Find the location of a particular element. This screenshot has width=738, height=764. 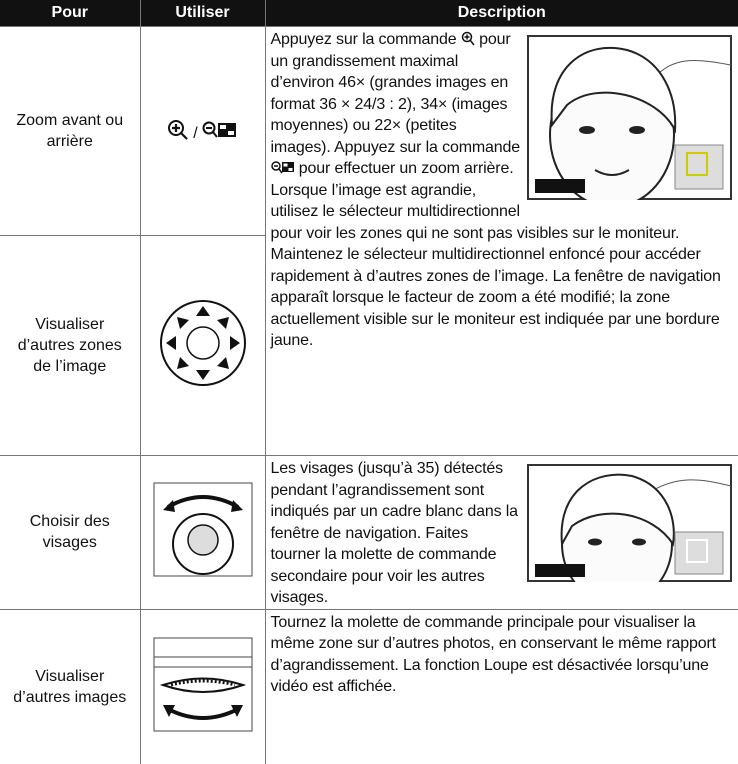

main-dial-icon is located at coordinates (202, 684).